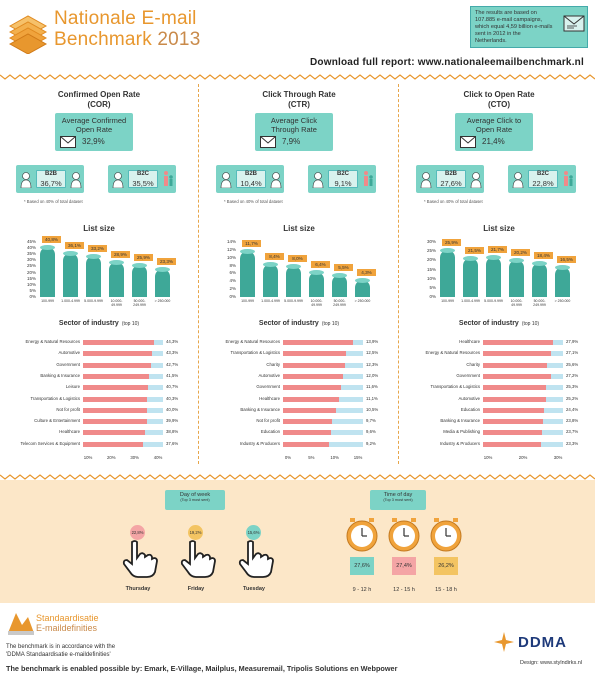  I want to click on day-percent-badge: 22,8%, so click(137, 532).